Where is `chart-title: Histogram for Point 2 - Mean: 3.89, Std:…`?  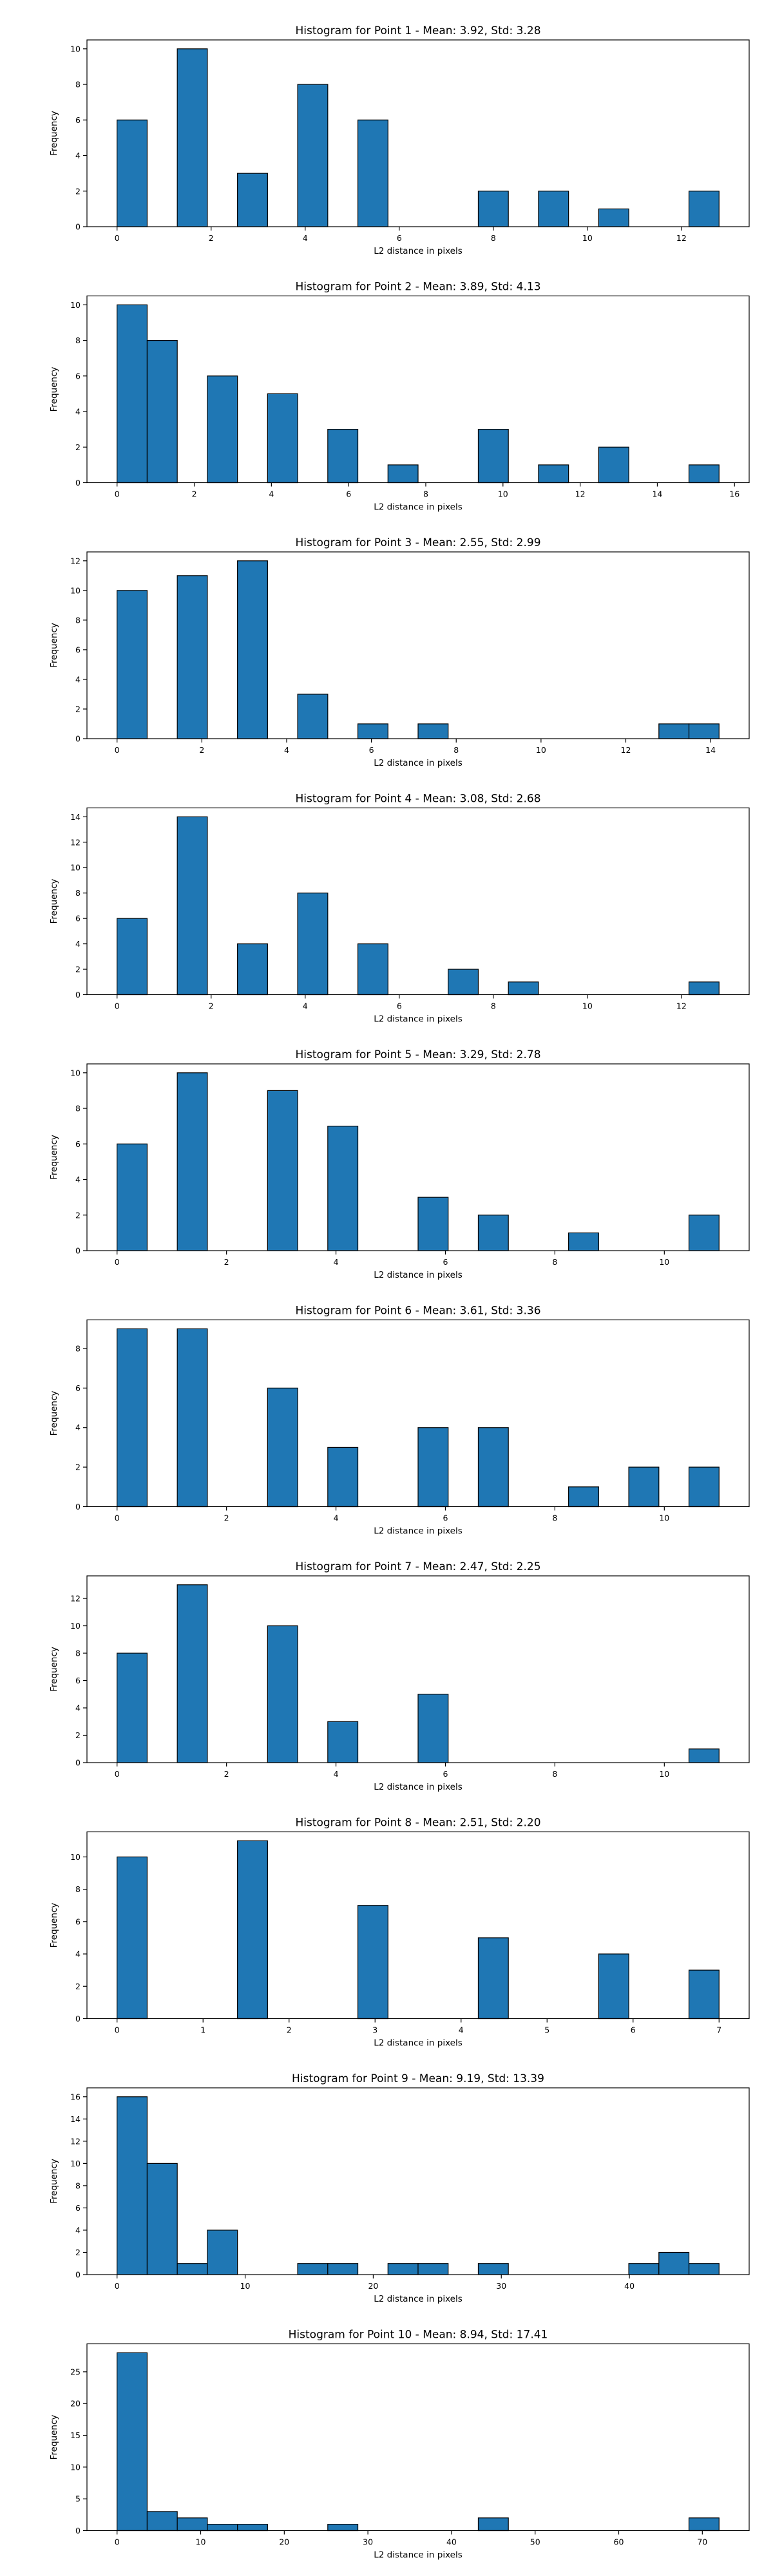
chart-title: Histogram for Point 2 - Mean: 3.89, Std:… is located at coordinates (417, 287).